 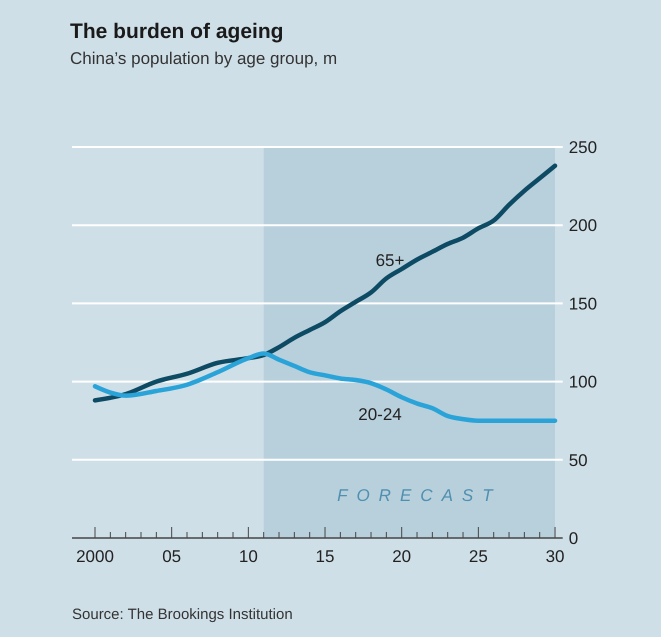 What do you see at coordinates (182, 614) in the screenshot?
I see `source-note: Source: The Brookings Institution` at bounding box center [182, 614].